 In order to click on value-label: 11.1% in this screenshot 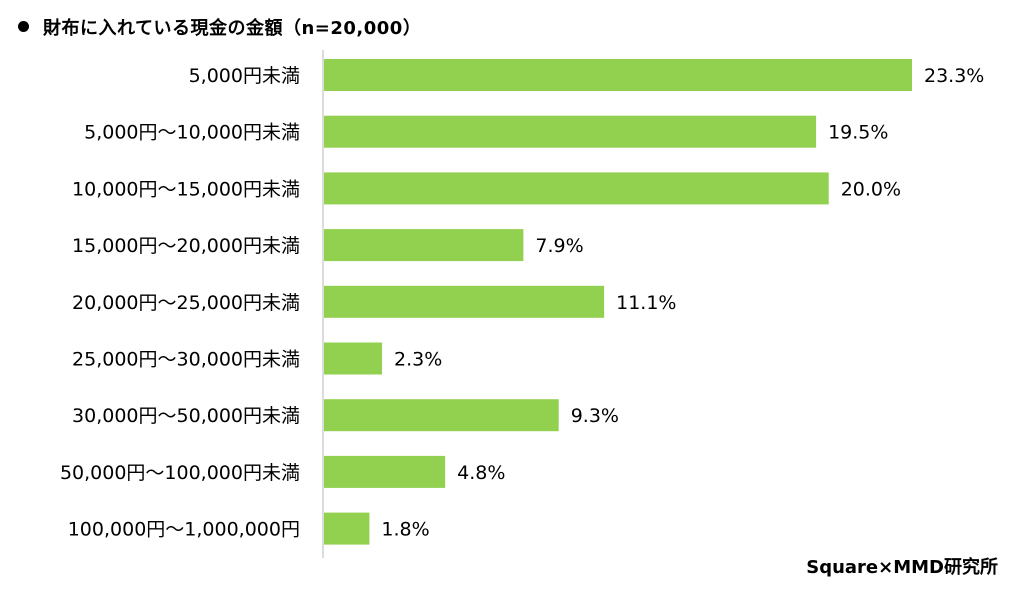, I will do `click(646, 303)`.